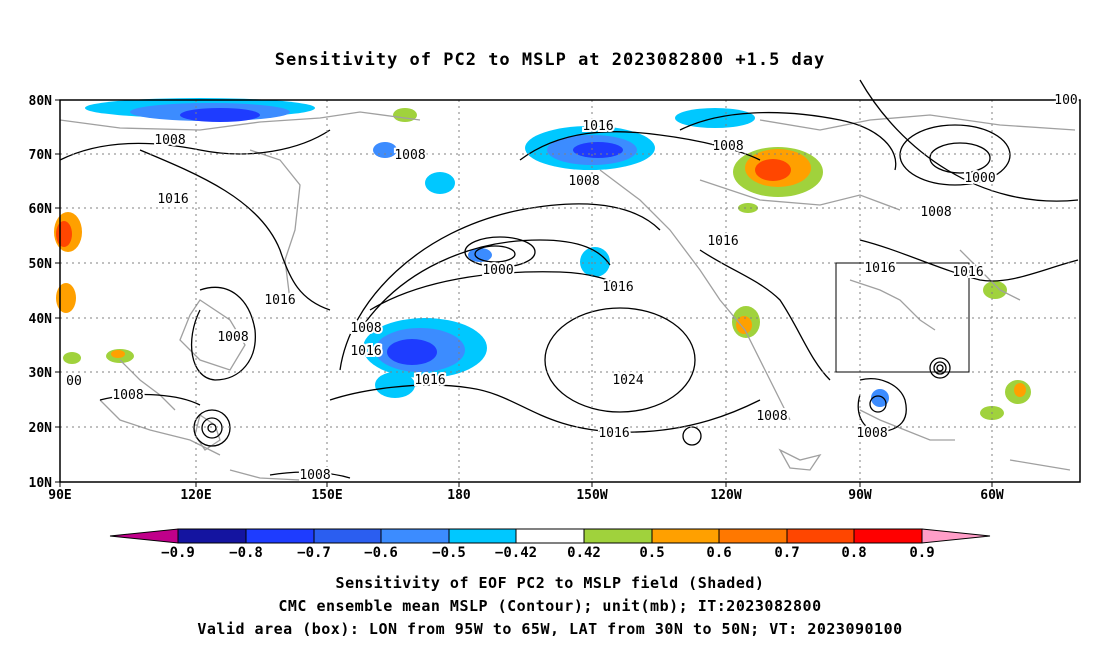  Describe the element at coordinates (41, 319) in the screenshot. I see `lat-label-40n: 40N` at that location.